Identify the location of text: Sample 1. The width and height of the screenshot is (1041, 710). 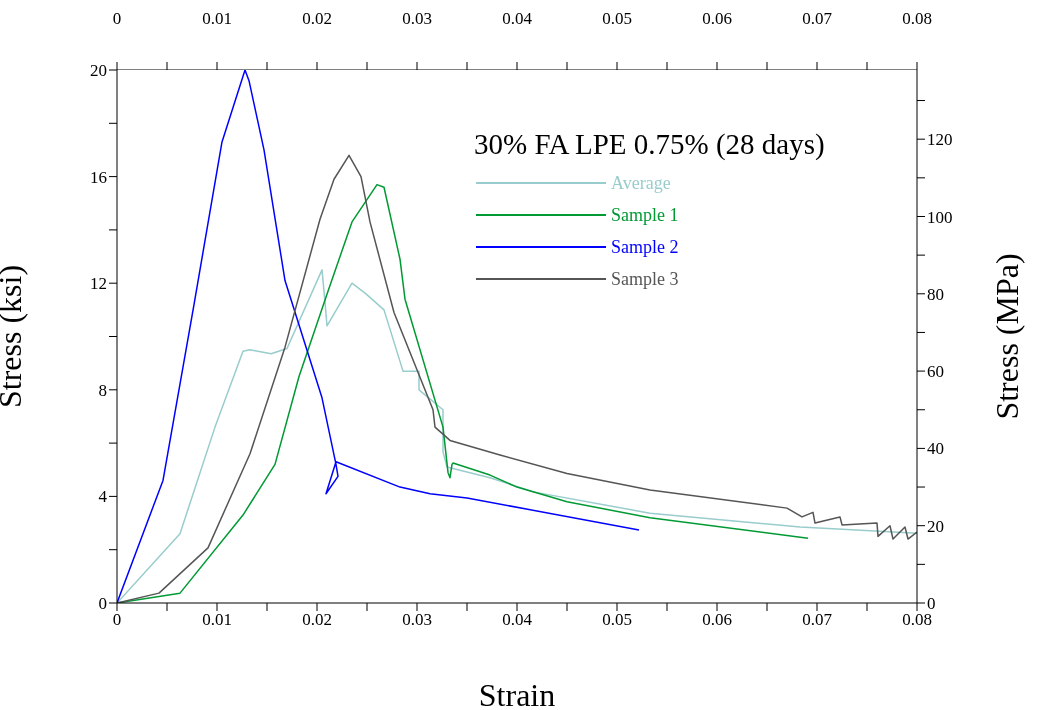
(645, 215).